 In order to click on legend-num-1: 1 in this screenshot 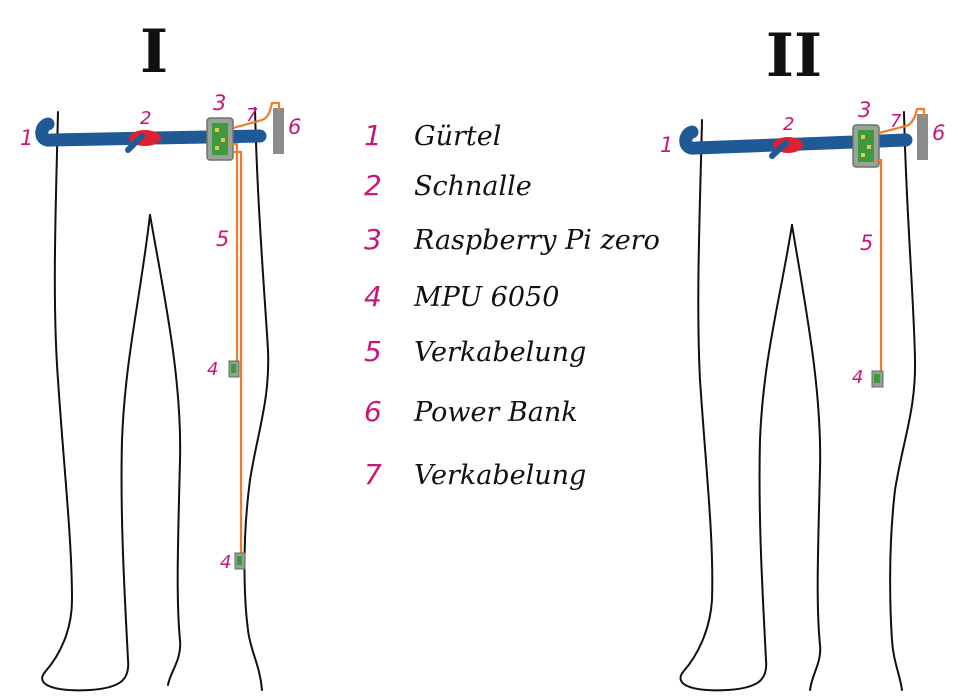, I will do `click(373, 135)`.